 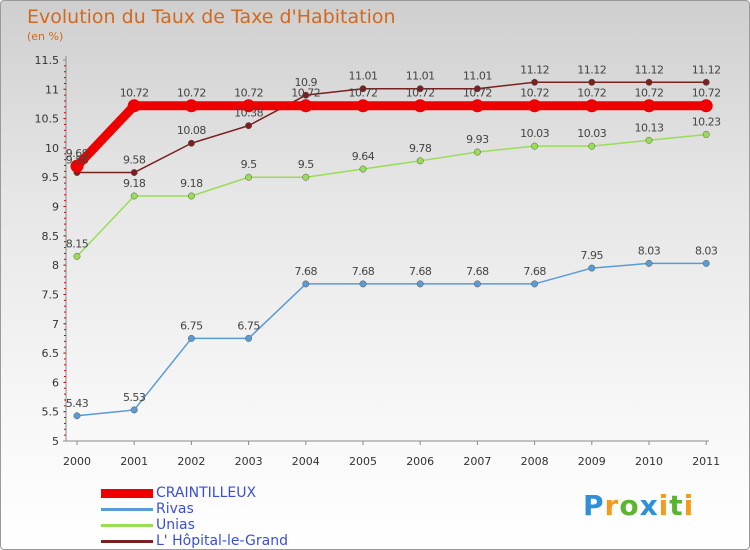 I want to click on data-label: 9.78, so click(x=420, y=148).